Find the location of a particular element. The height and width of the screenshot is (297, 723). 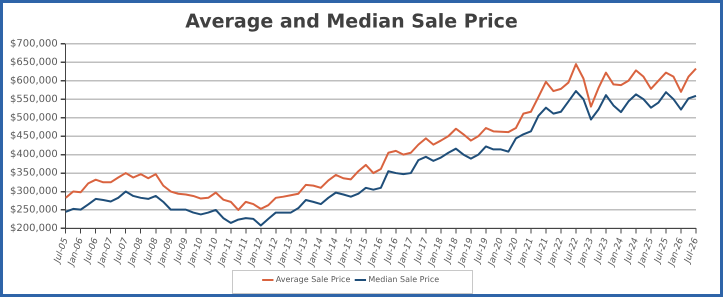

y-tick-label: $500,000 is located at coordinates (34, 118).